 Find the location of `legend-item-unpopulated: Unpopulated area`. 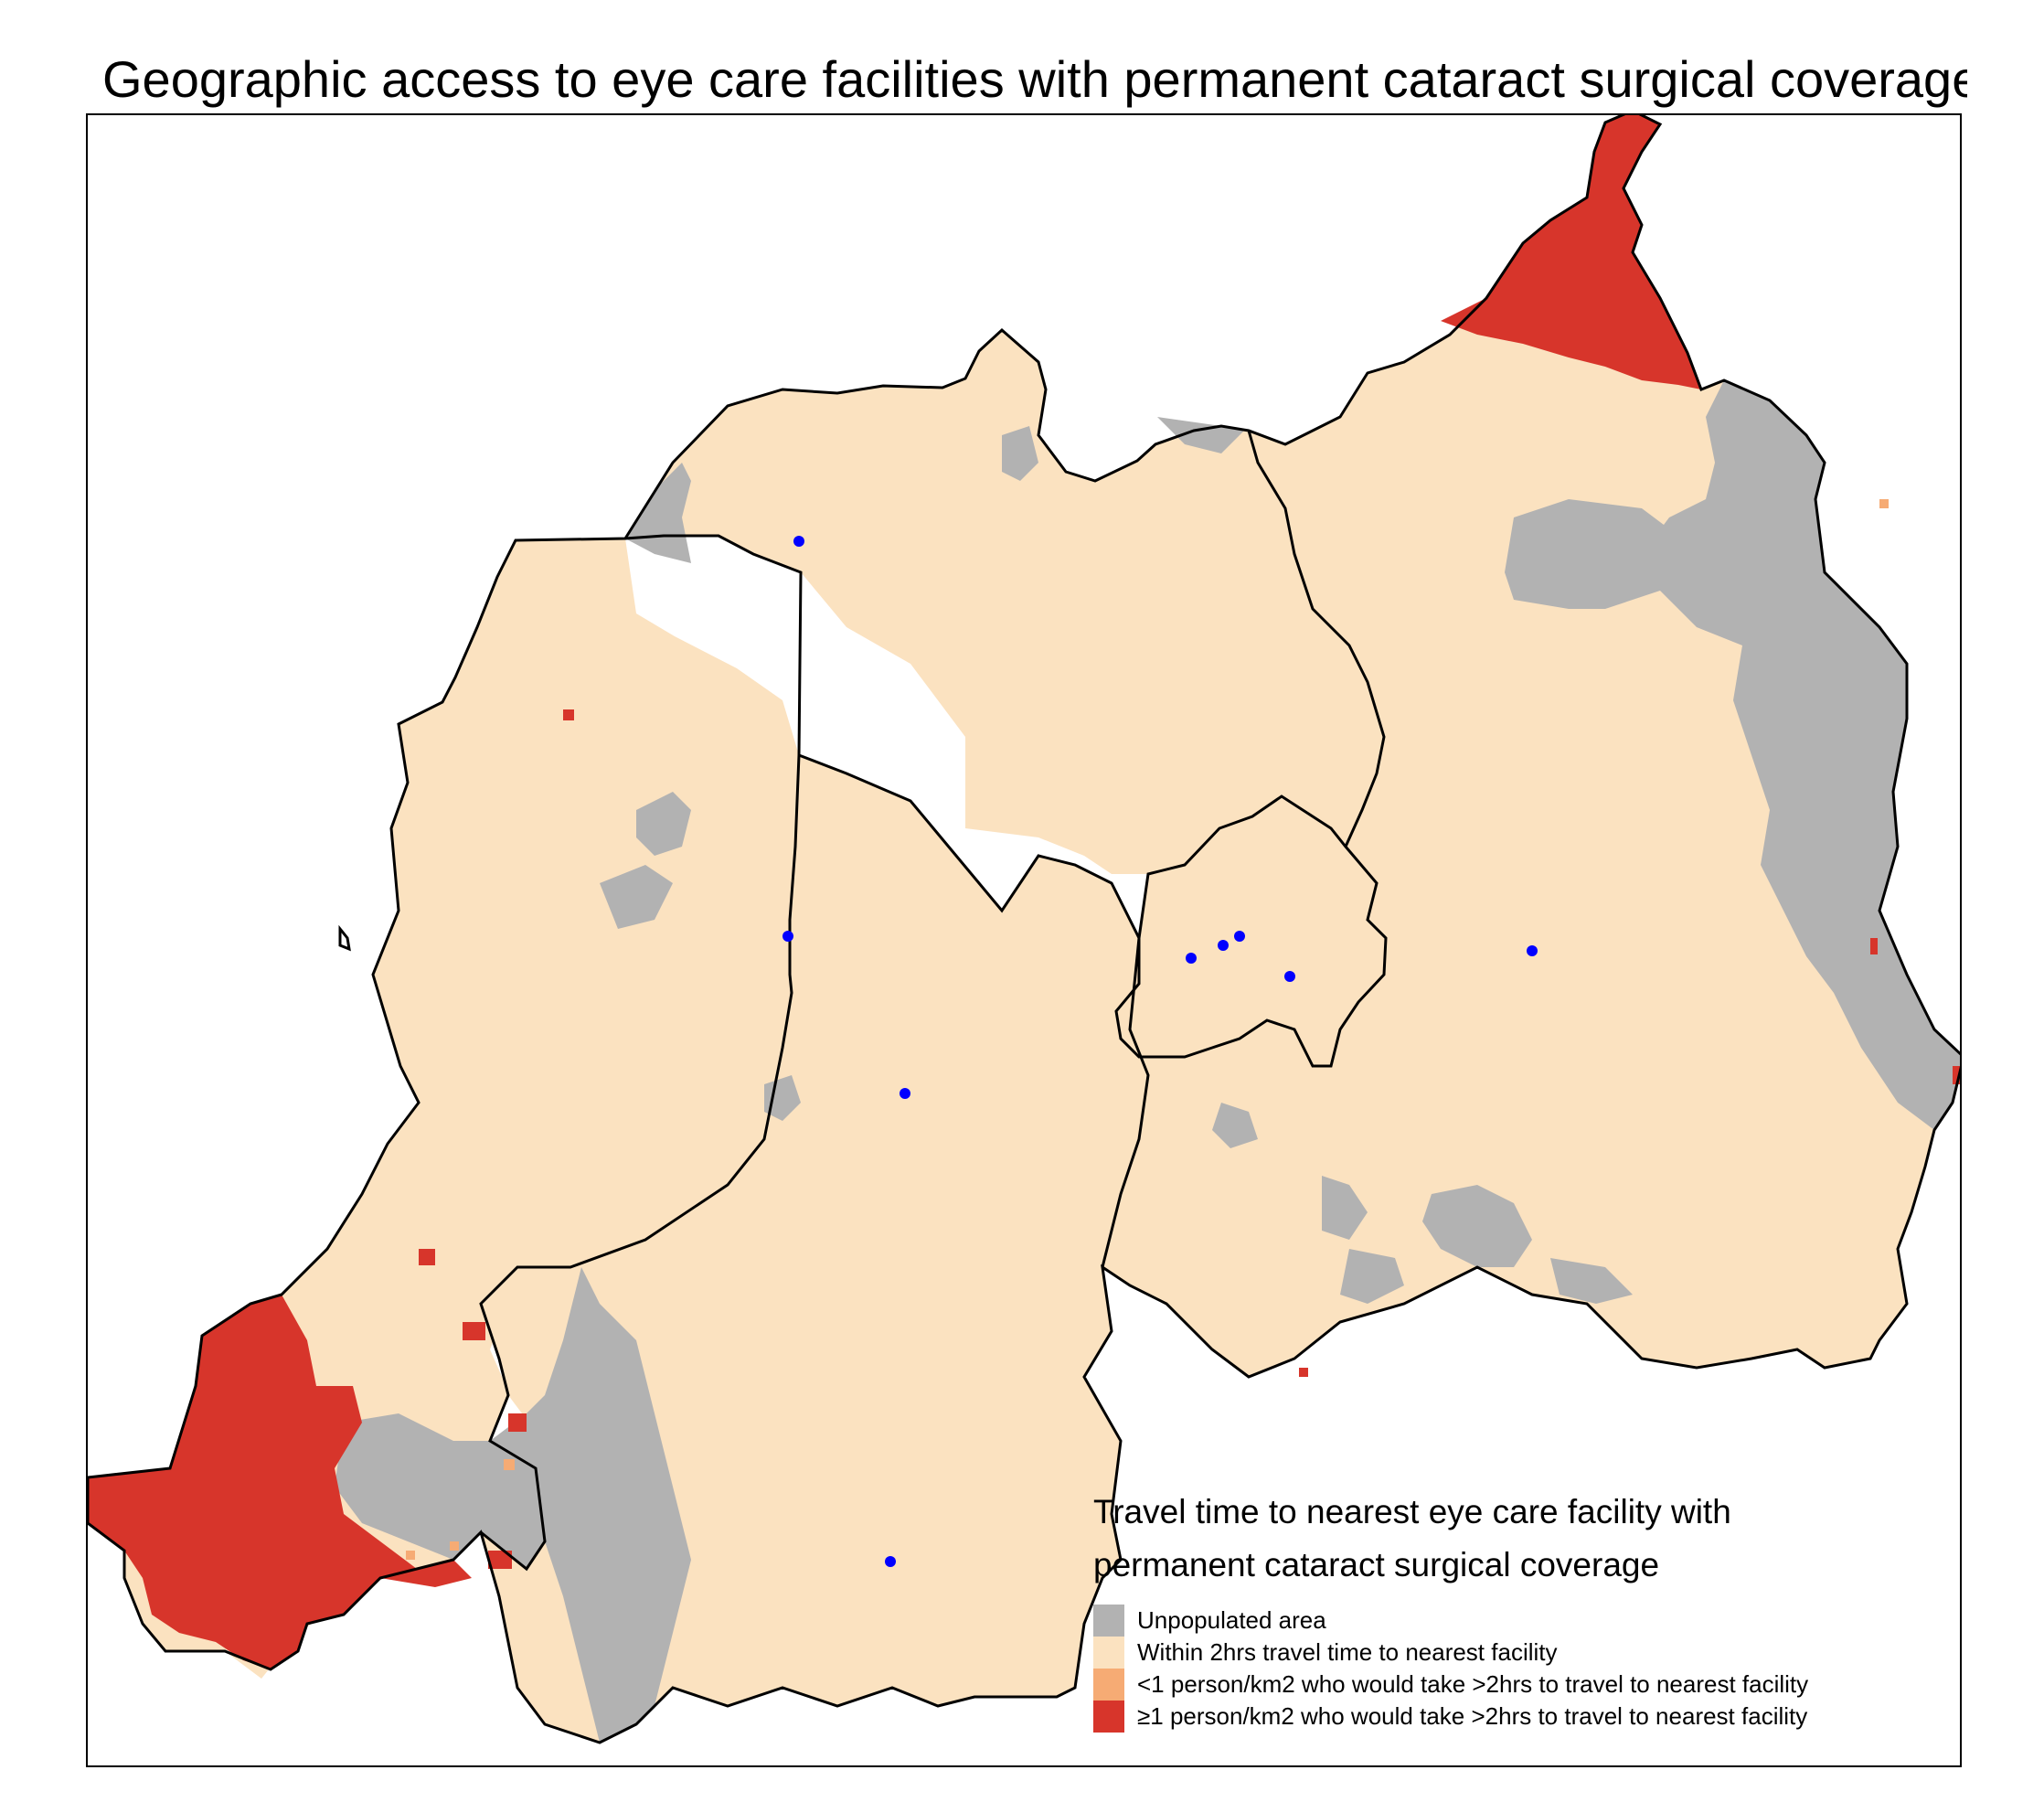

legend-item-unpopulated: Unpopulated area is located at coordinates (1523, 1621).